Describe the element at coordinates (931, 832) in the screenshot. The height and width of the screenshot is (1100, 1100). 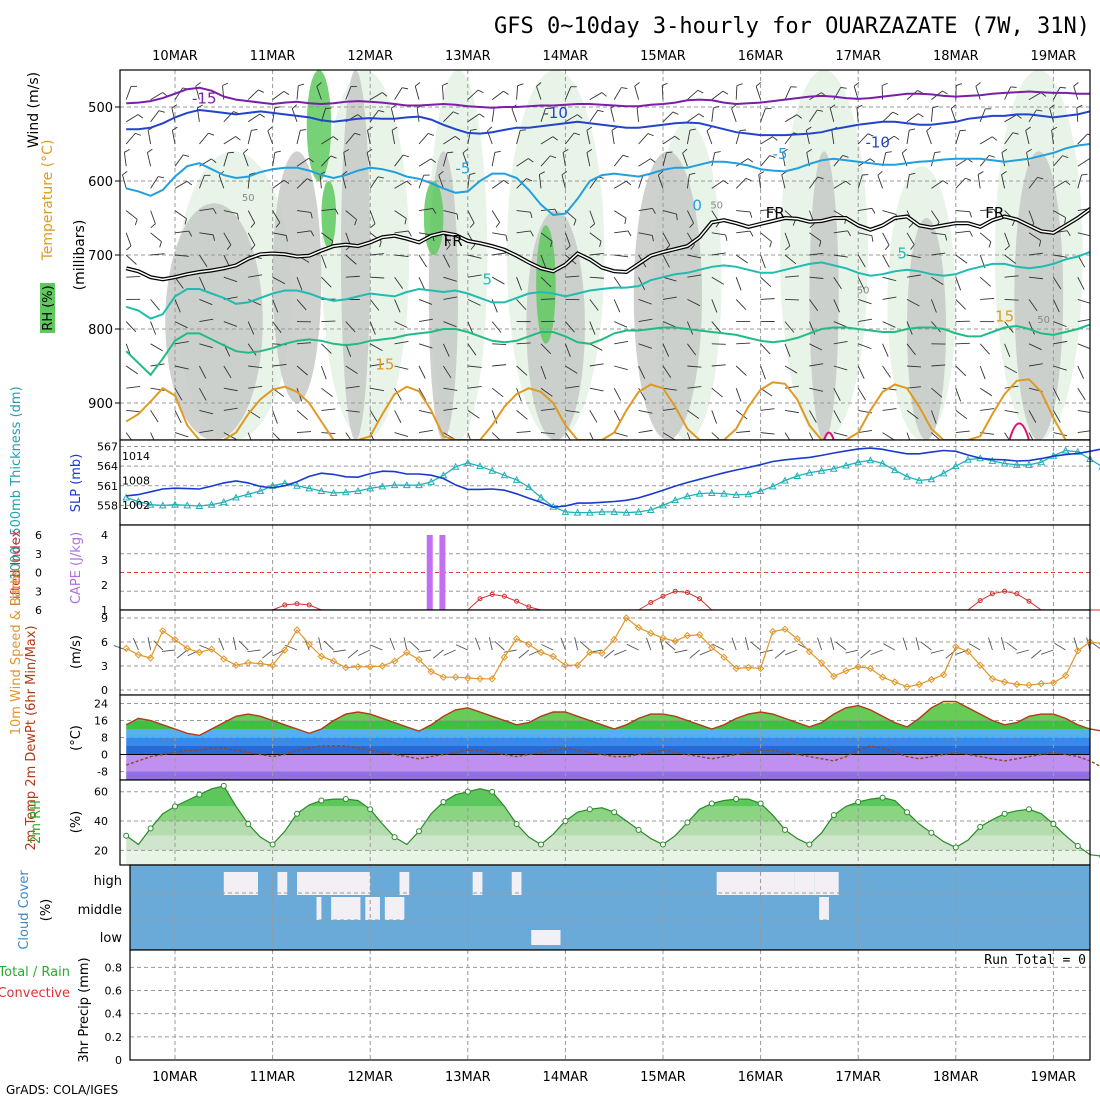
I see `rh-marker` at that location.